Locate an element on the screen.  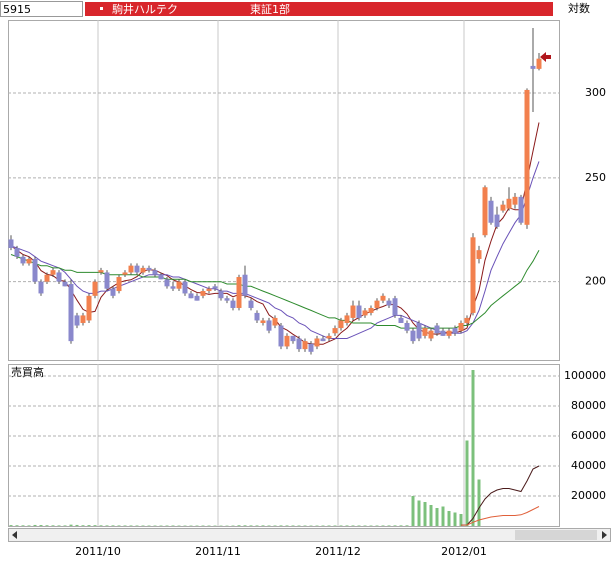
scroll-right is located at coordinates (604, 535).